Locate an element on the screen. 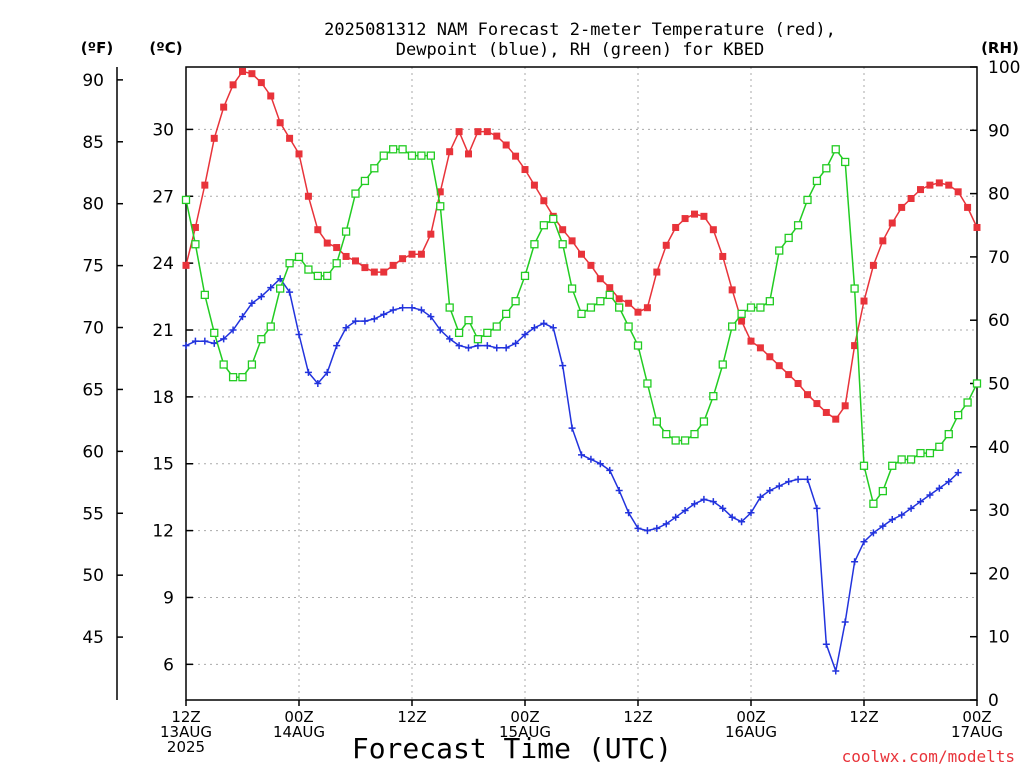 The width and height of the screenshot is (1024, 768). fahrenheit-tick-label: 80 is located at coordinates (93, 205).